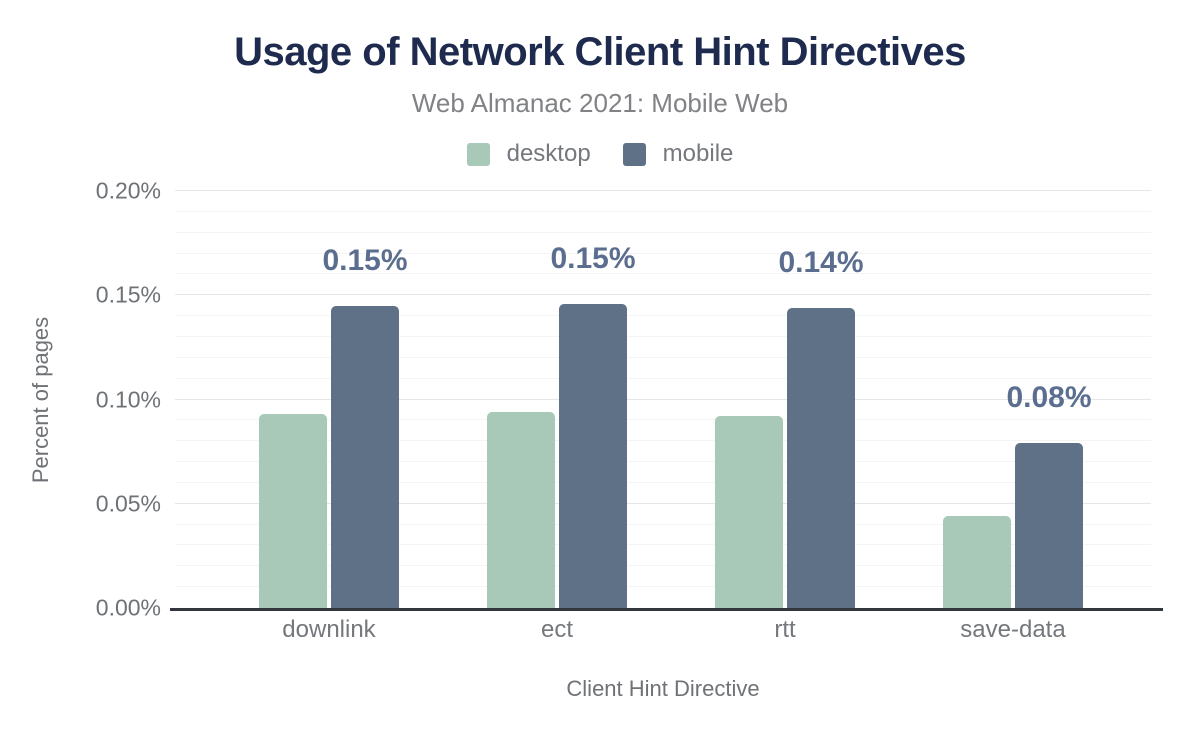 Image resolution: width=1200 pixels, height=742 pixels. I want to click on legend-color-swatch-desktop, so click(478, 154).